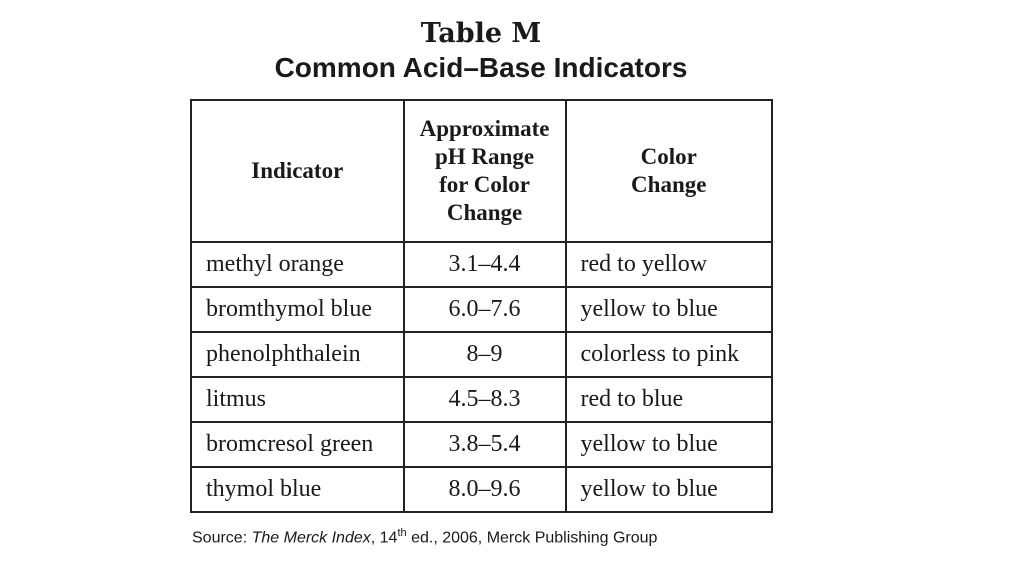  I want to click on column-header: Approximate pH Range for Color Change, so click(484, 171).